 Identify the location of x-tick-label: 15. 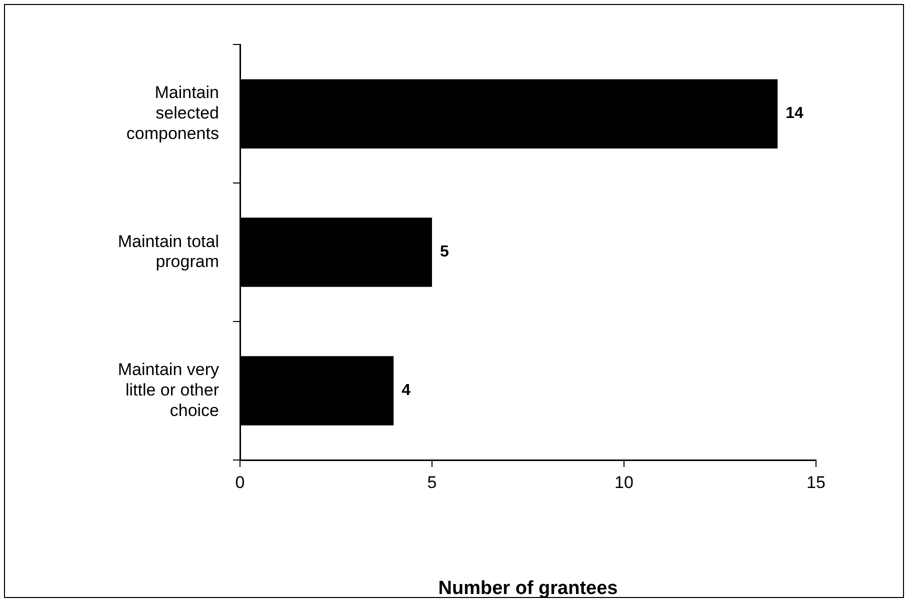
(816, 482).